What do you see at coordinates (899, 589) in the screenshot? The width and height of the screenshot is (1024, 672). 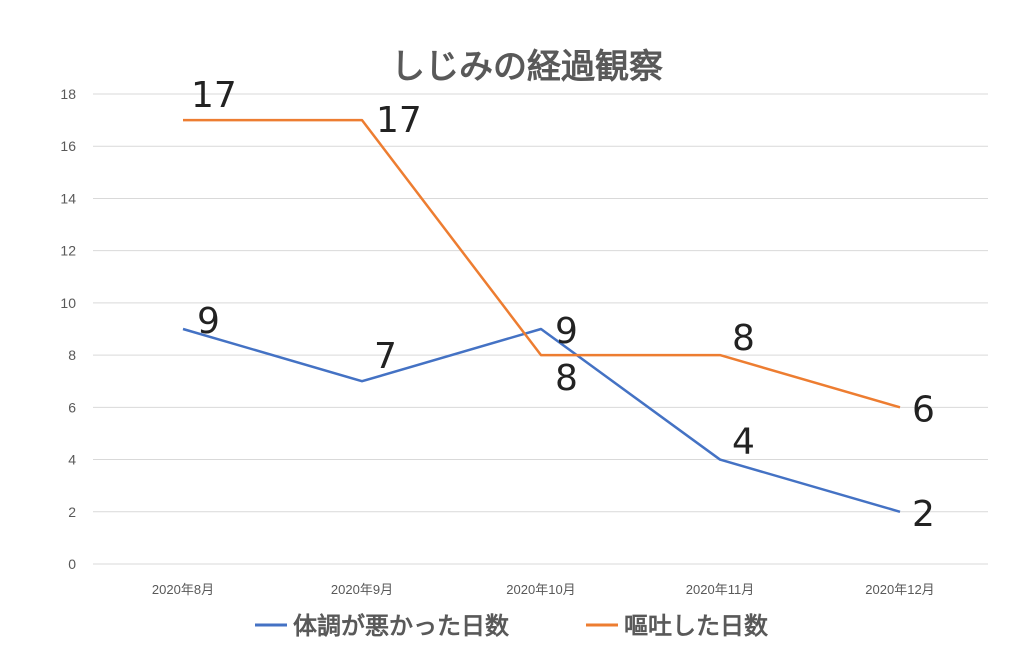 I see `x-tick-label: 2020年12月` at bounding box center [899, 589].